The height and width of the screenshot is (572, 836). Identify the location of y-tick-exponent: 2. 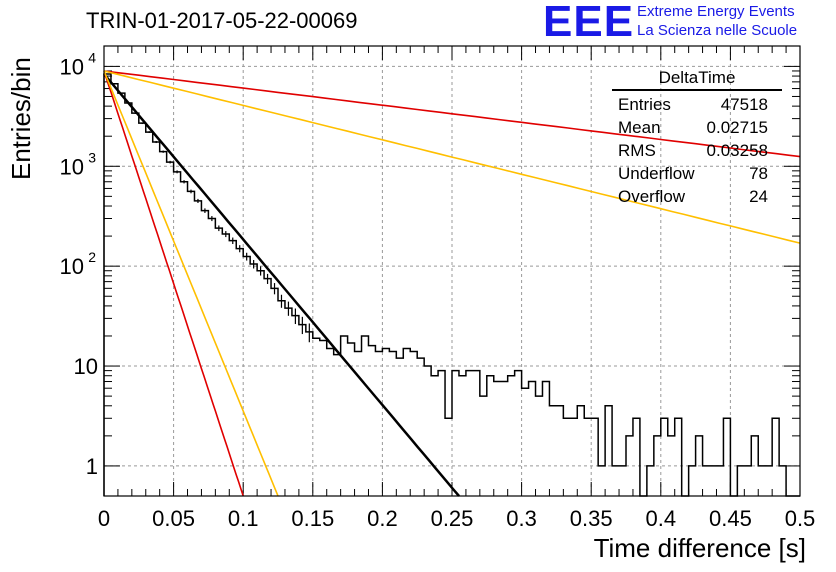
(92, 257).